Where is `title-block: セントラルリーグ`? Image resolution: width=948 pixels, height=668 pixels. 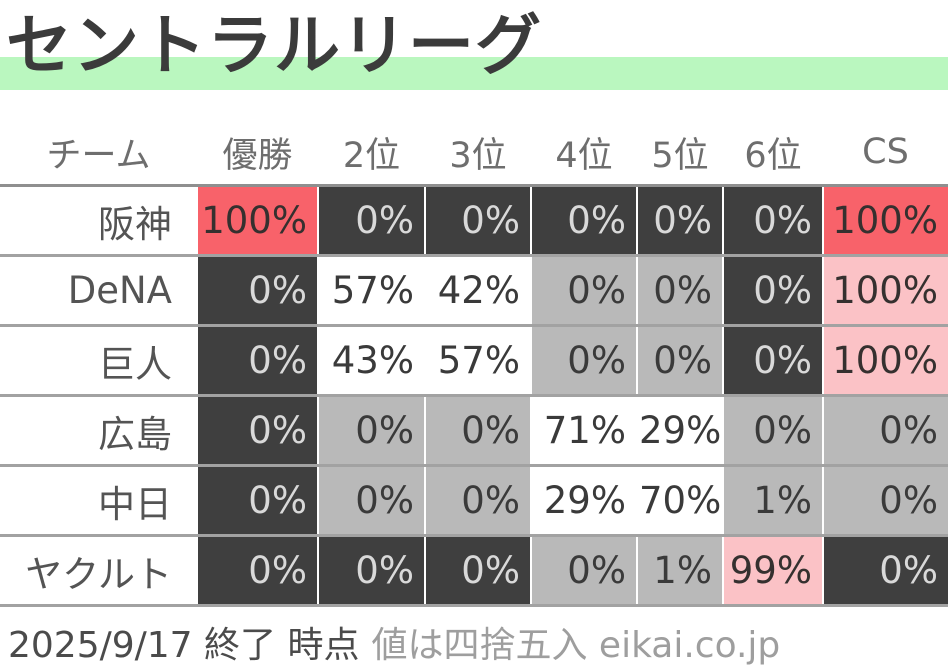 title-block: セントラルリーグ is located at coordinates (474, 47).